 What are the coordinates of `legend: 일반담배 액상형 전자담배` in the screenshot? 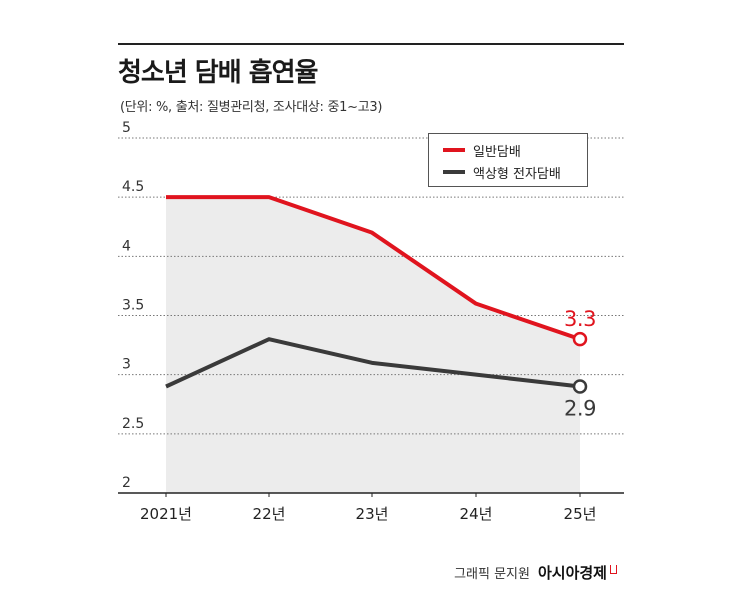 It's located at (508, 160).